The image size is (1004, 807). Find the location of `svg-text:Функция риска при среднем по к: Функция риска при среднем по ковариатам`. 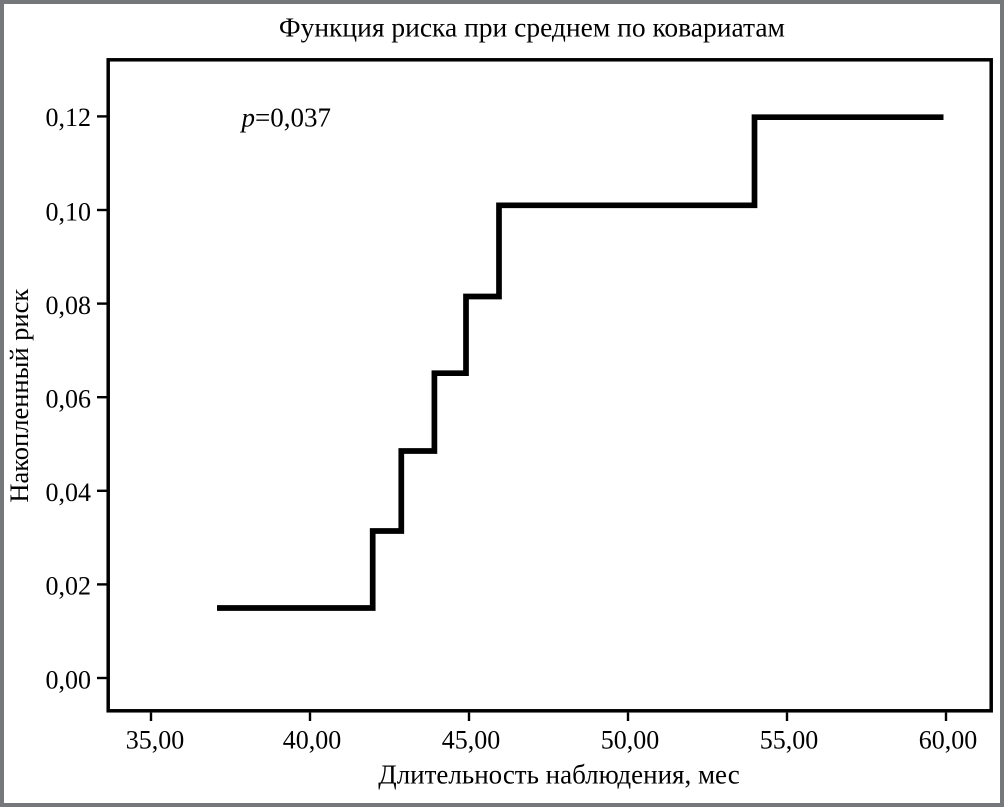

svg-text:Функция риска при среднем по к: Функция риска при среднем по ковариатам is located at coordinates (532, 27).